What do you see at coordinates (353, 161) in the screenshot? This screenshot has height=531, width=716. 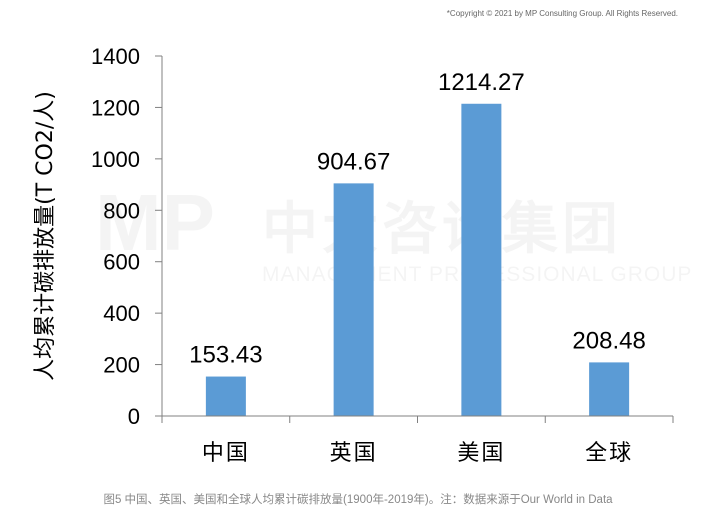 I see `data-label: 904.67` at bounding box center [353, 161].